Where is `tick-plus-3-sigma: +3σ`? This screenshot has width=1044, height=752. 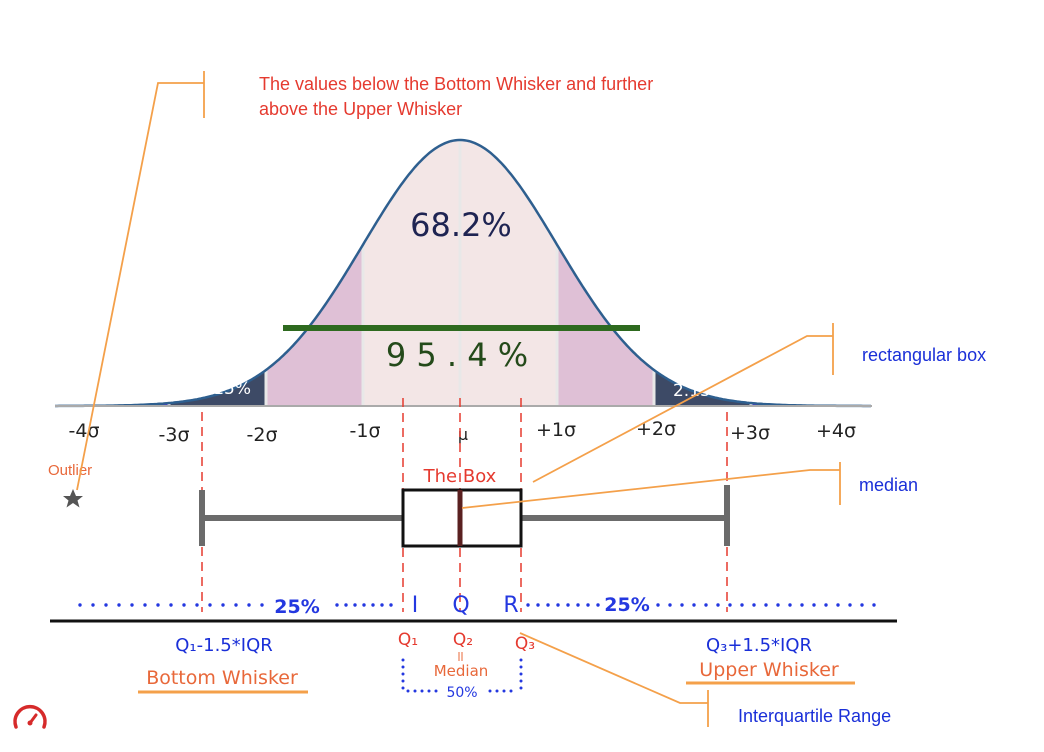
tick-plus-3-sigma: +3σ is located at coordinates (750, 433).